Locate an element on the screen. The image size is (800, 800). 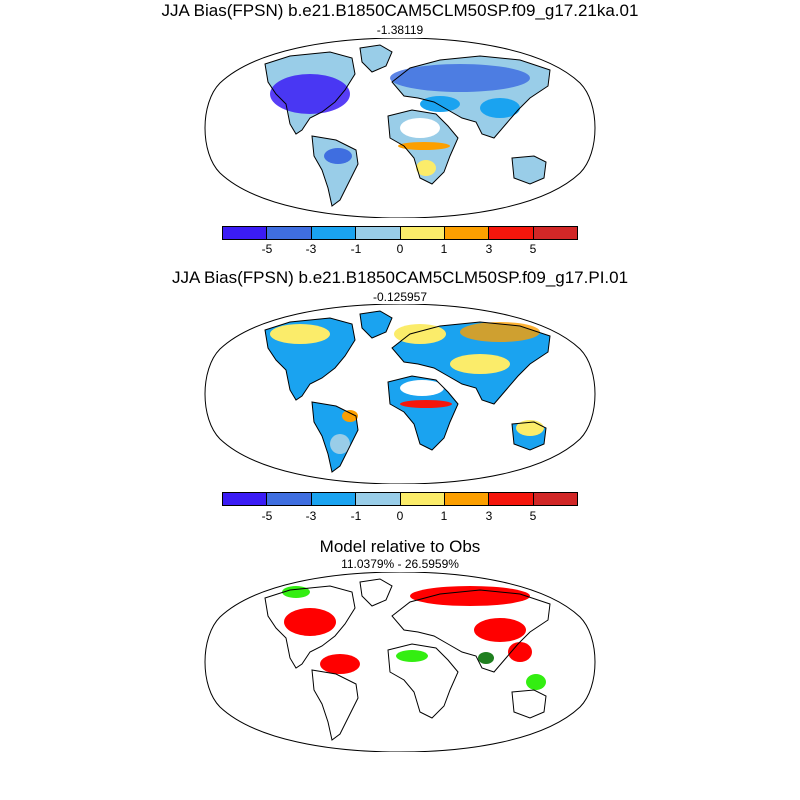
panel2-globe-border is located at coordinates (400, 394).